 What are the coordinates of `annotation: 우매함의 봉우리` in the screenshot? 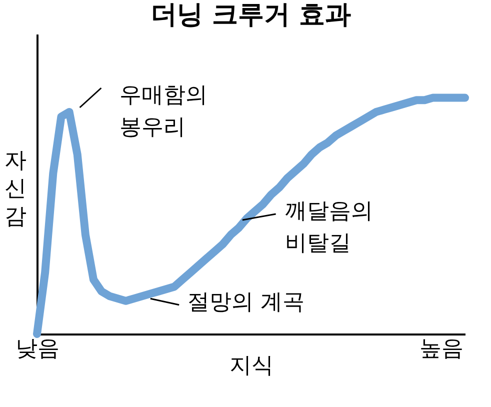 It's located at (164, 111).